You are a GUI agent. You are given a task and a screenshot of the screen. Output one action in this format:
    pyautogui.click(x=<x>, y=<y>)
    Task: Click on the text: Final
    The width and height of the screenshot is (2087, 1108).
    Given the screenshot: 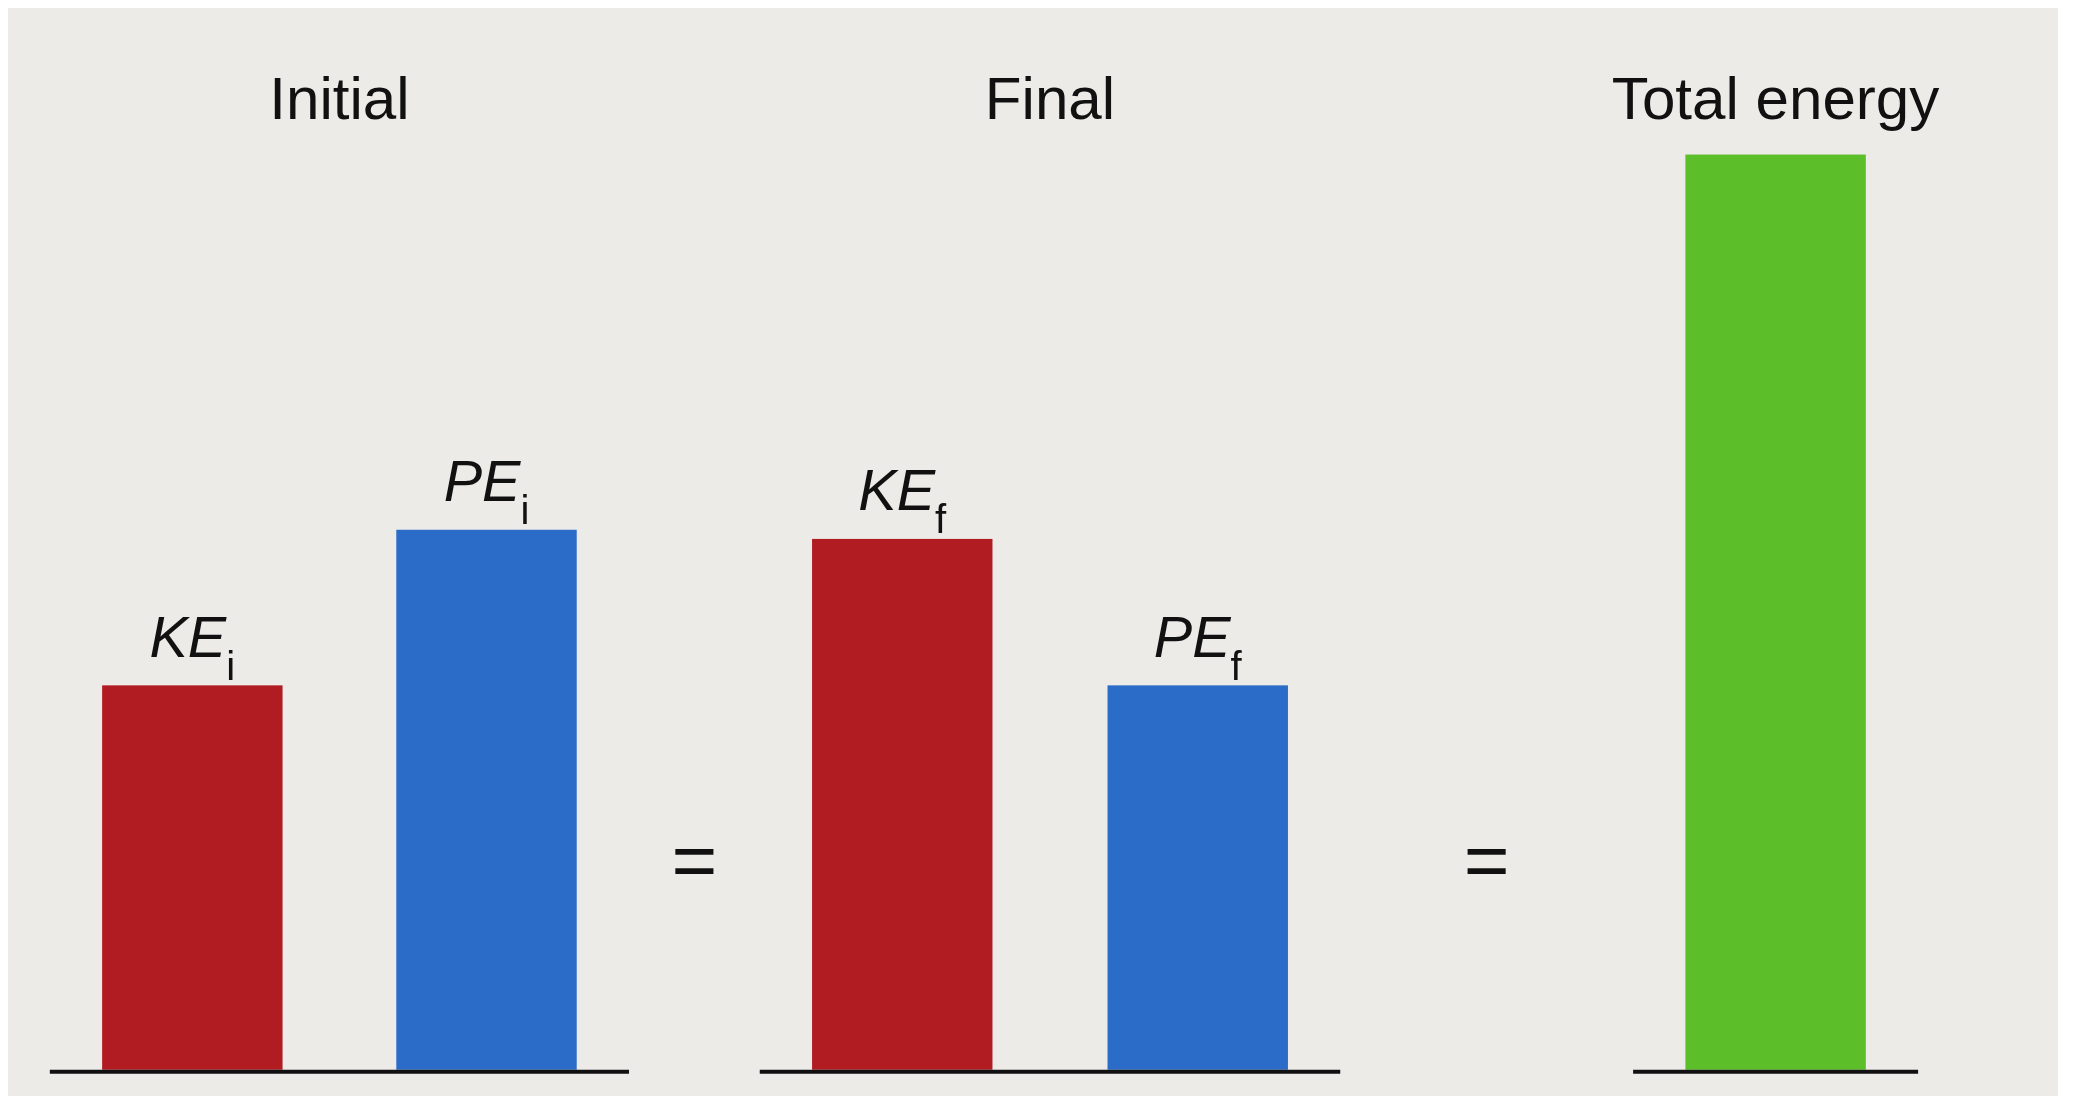 What is the action you would take?
    pyautogui.click(x=1050, y=99)
    